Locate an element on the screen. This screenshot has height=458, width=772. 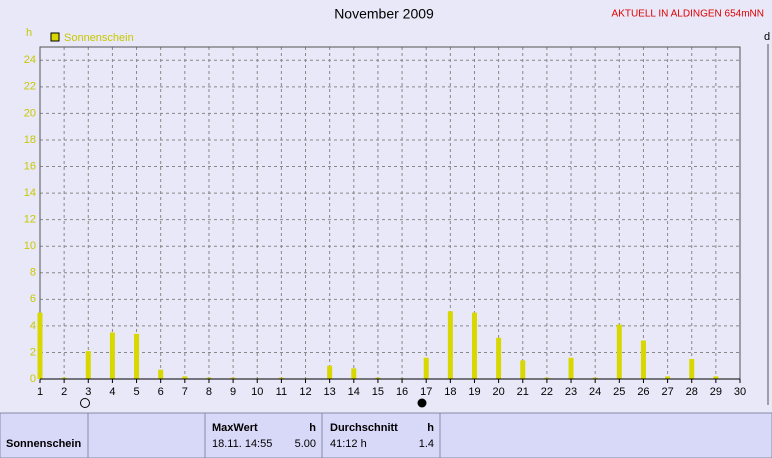
y-tick-label: 20 is located at coordinates (30, 113).